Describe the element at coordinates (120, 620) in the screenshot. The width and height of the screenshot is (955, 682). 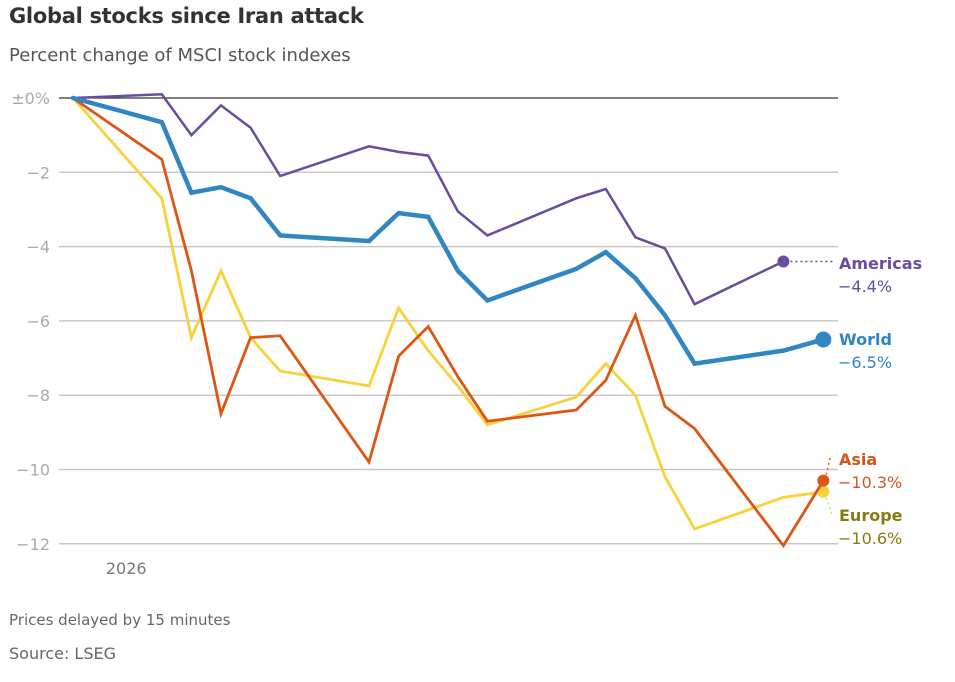
I see `delay-note: Prices delayed by 15 minutes` at that location.